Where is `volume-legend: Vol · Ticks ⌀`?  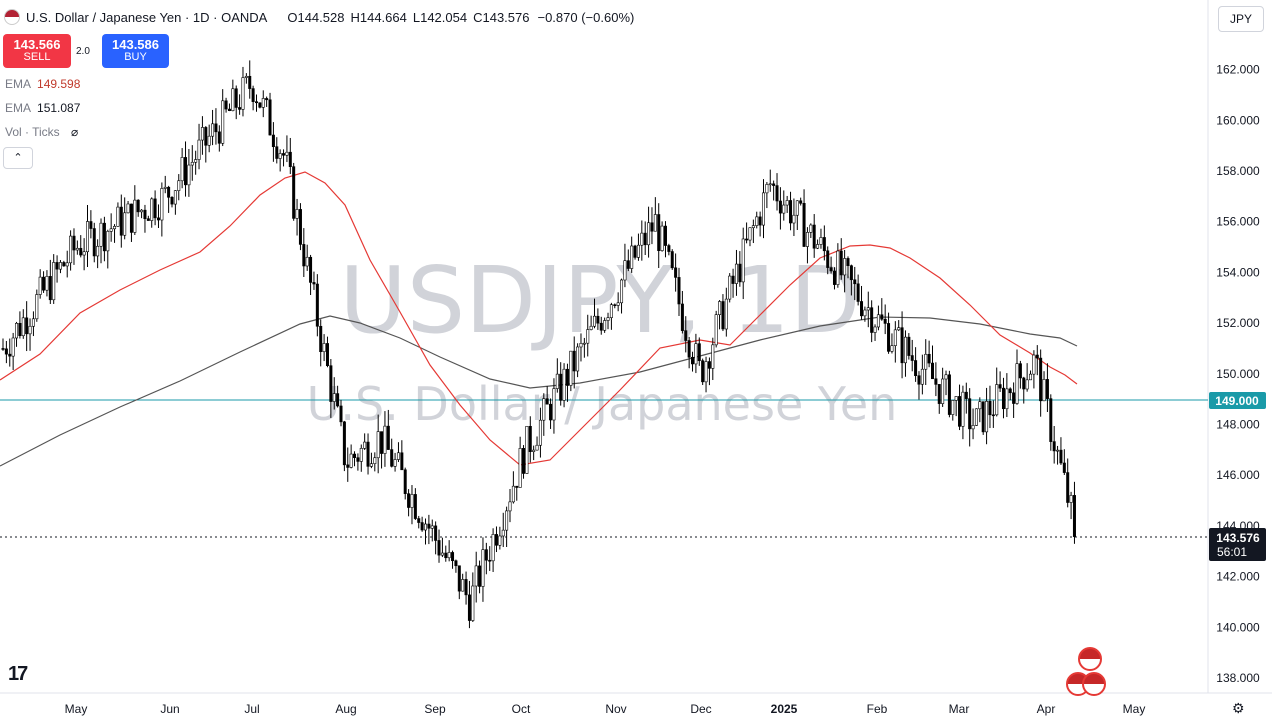 volume-legend: Vol · Ticks ⌀ is located at coordinates (41, 132).